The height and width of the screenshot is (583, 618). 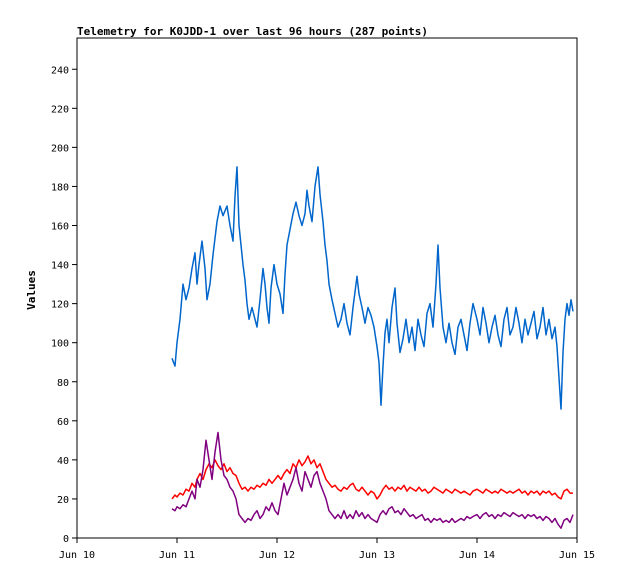 I want to click on x-tick-label: Jun 14, so click(x=477, y=555).